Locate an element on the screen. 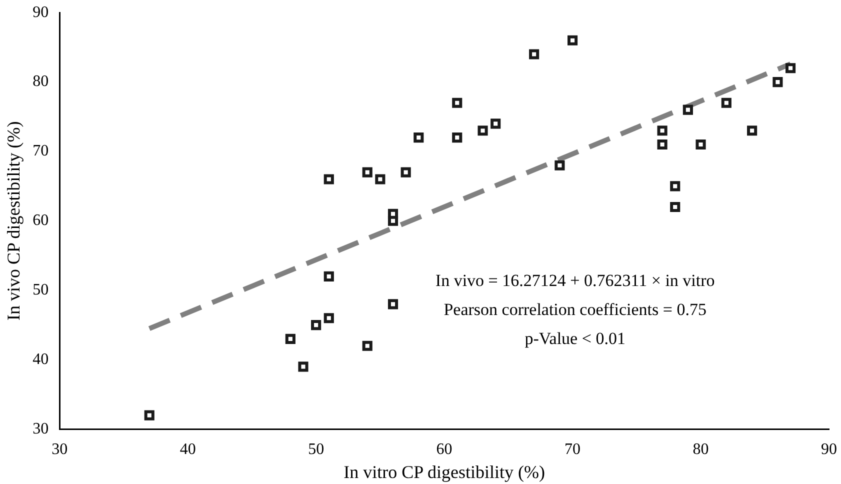 Image resolution: width=841 pixels, height=484 pixels. x-tick-label: 40 is located at coordinates (188, 449).